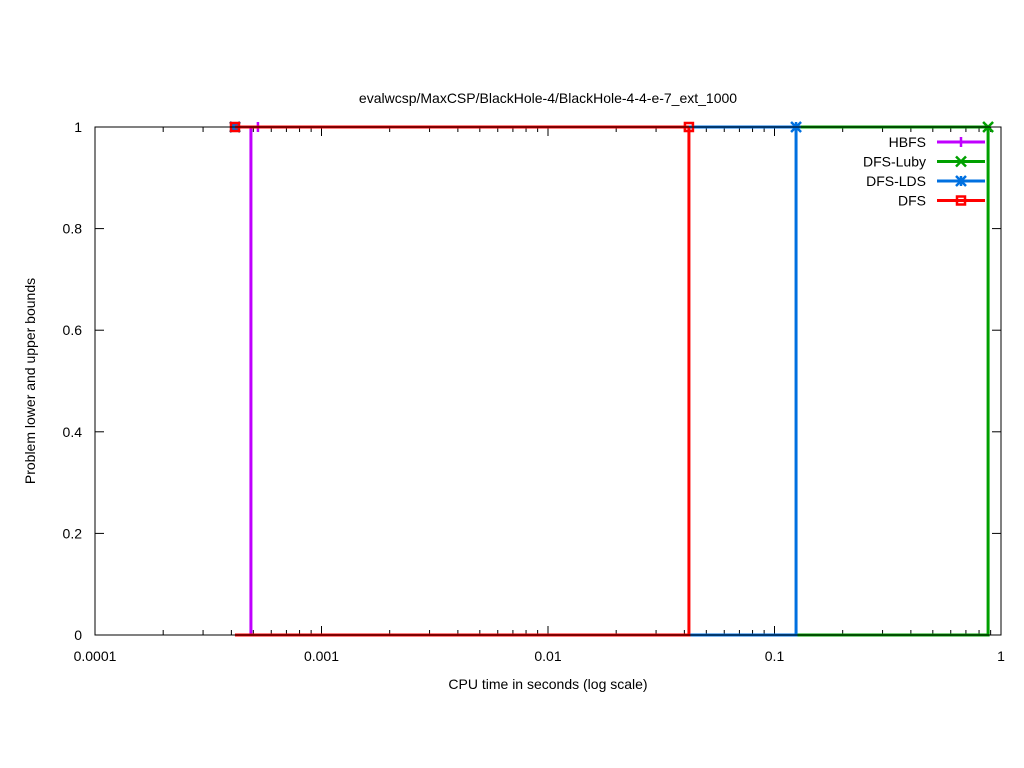 The image size is (1024, 768). What do you see at coordinates (73, 229) in the screenshot?
I see `y-tick-label: 0.8` at bounding box center [73, 229].